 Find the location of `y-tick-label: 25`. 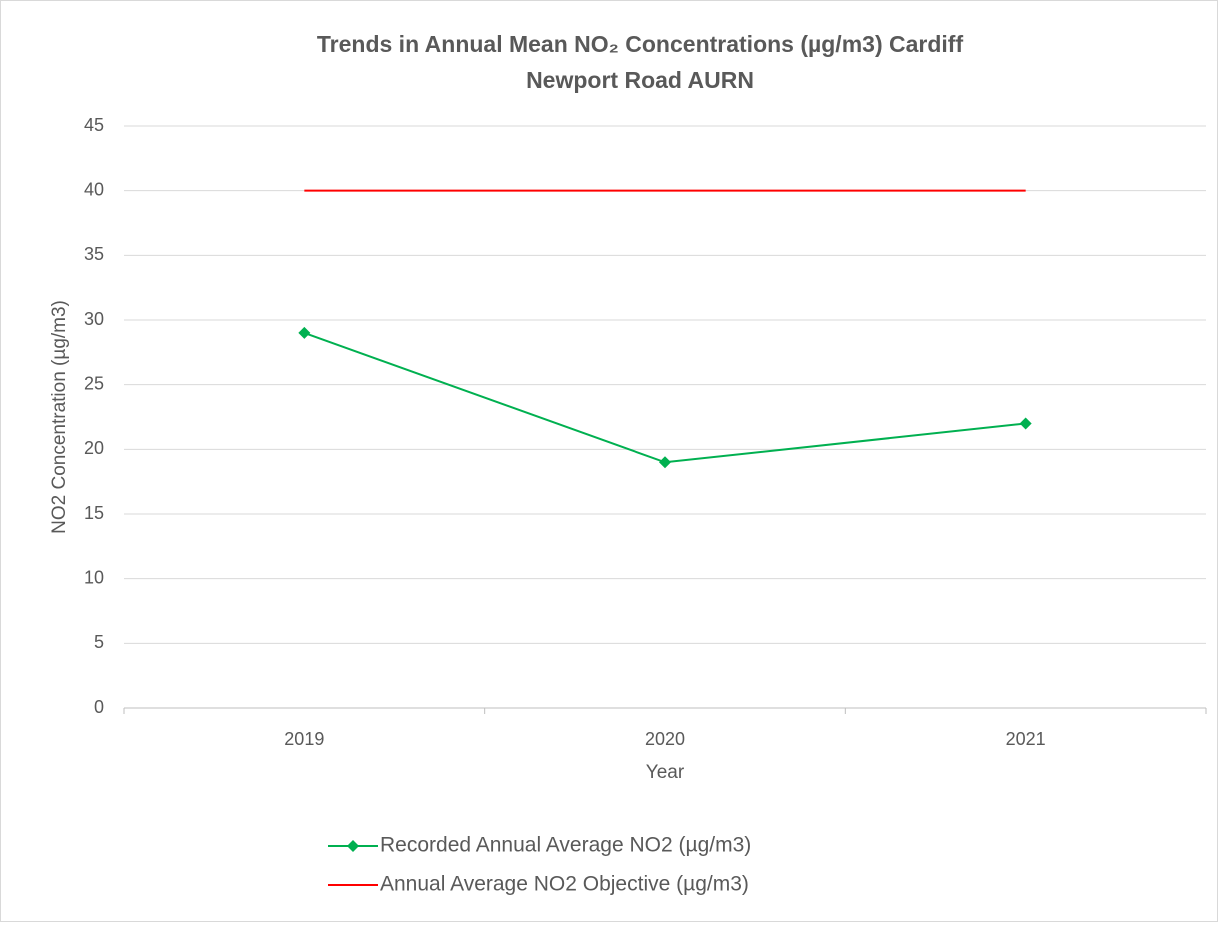

y-tick-label: 25 is located at coordinates (94, 383).